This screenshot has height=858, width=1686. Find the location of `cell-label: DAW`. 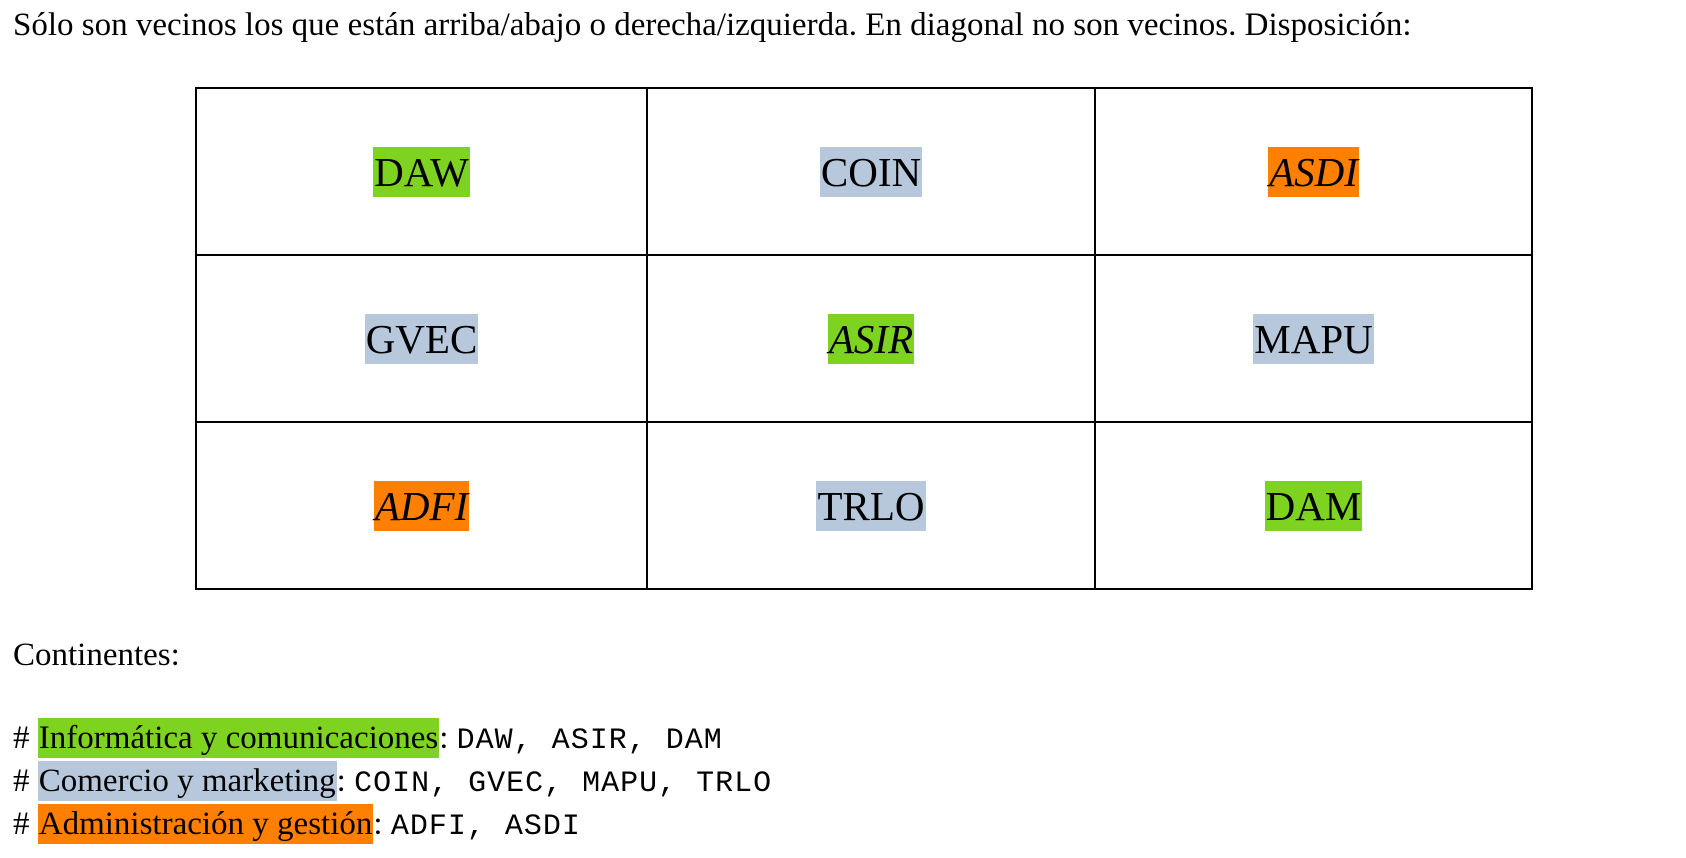

cell-label: DAW is located at coordinates (421, 171).